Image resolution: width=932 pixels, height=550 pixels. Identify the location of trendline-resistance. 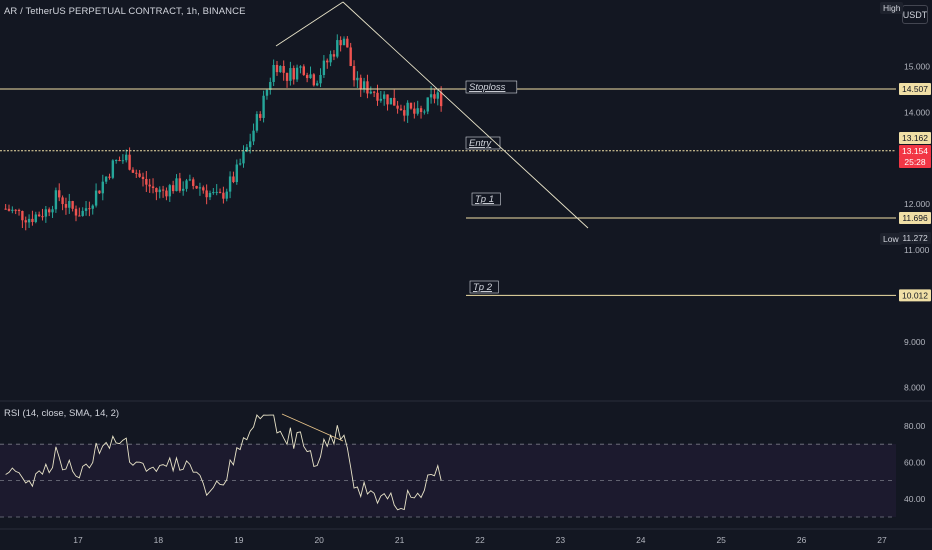
(465, 115).